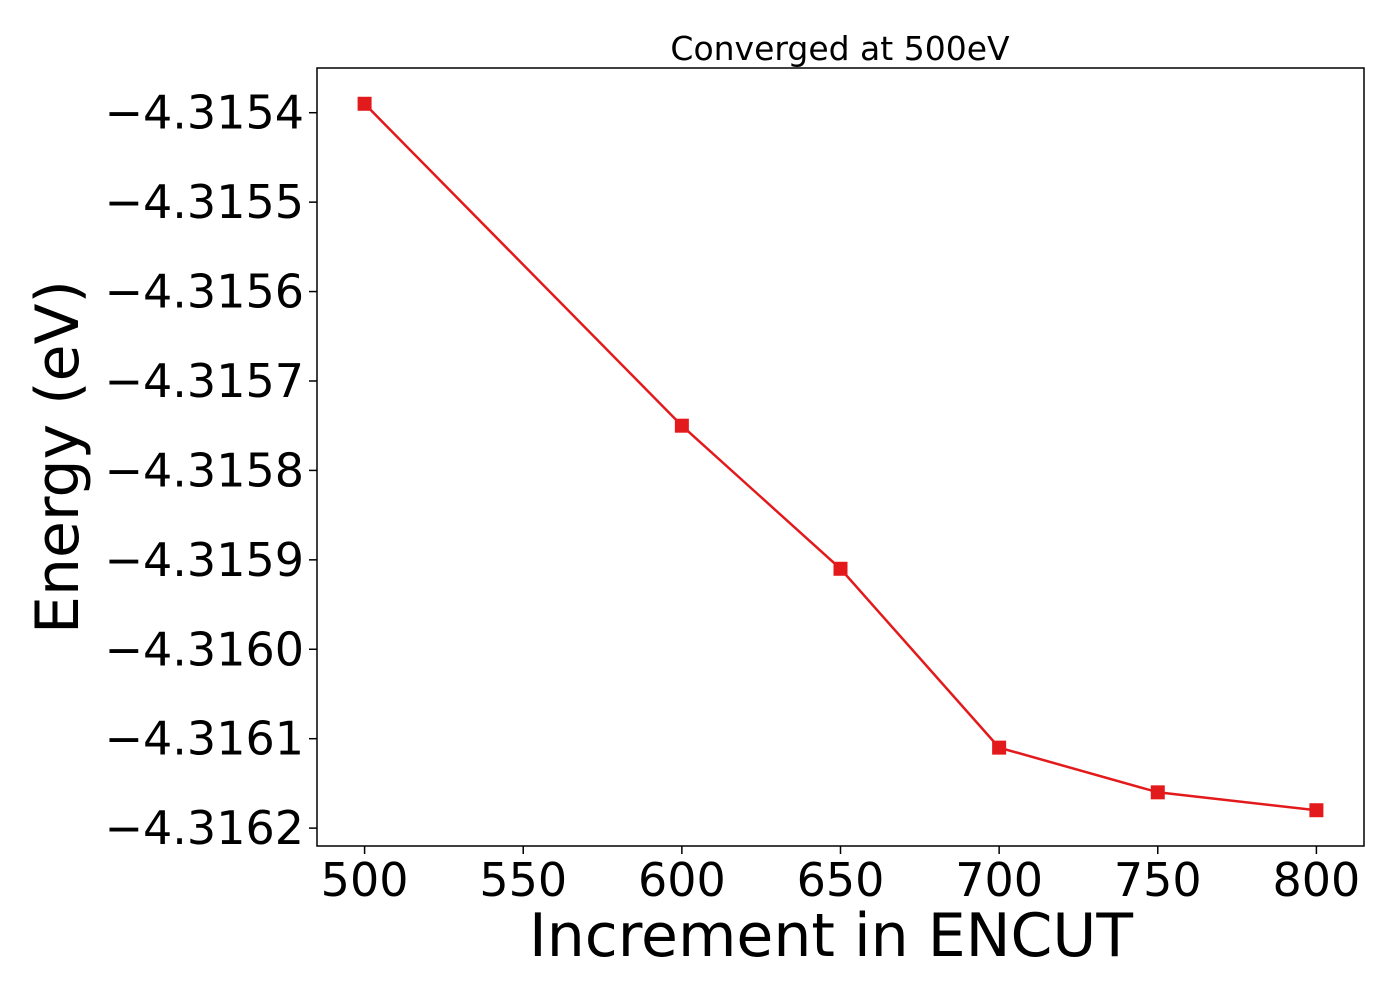 This screenshot has width=1400, height=1004. I want to click on x-tick-label: 700, so click(999, 880).